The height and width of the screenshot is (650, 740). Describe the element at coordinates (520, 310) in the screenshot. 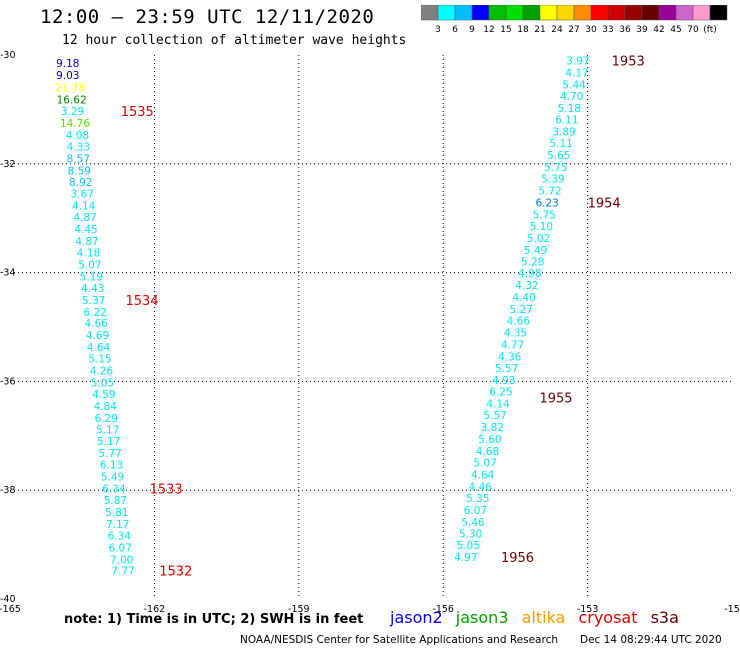

I see `wave-height-label: 5.27` at that location.